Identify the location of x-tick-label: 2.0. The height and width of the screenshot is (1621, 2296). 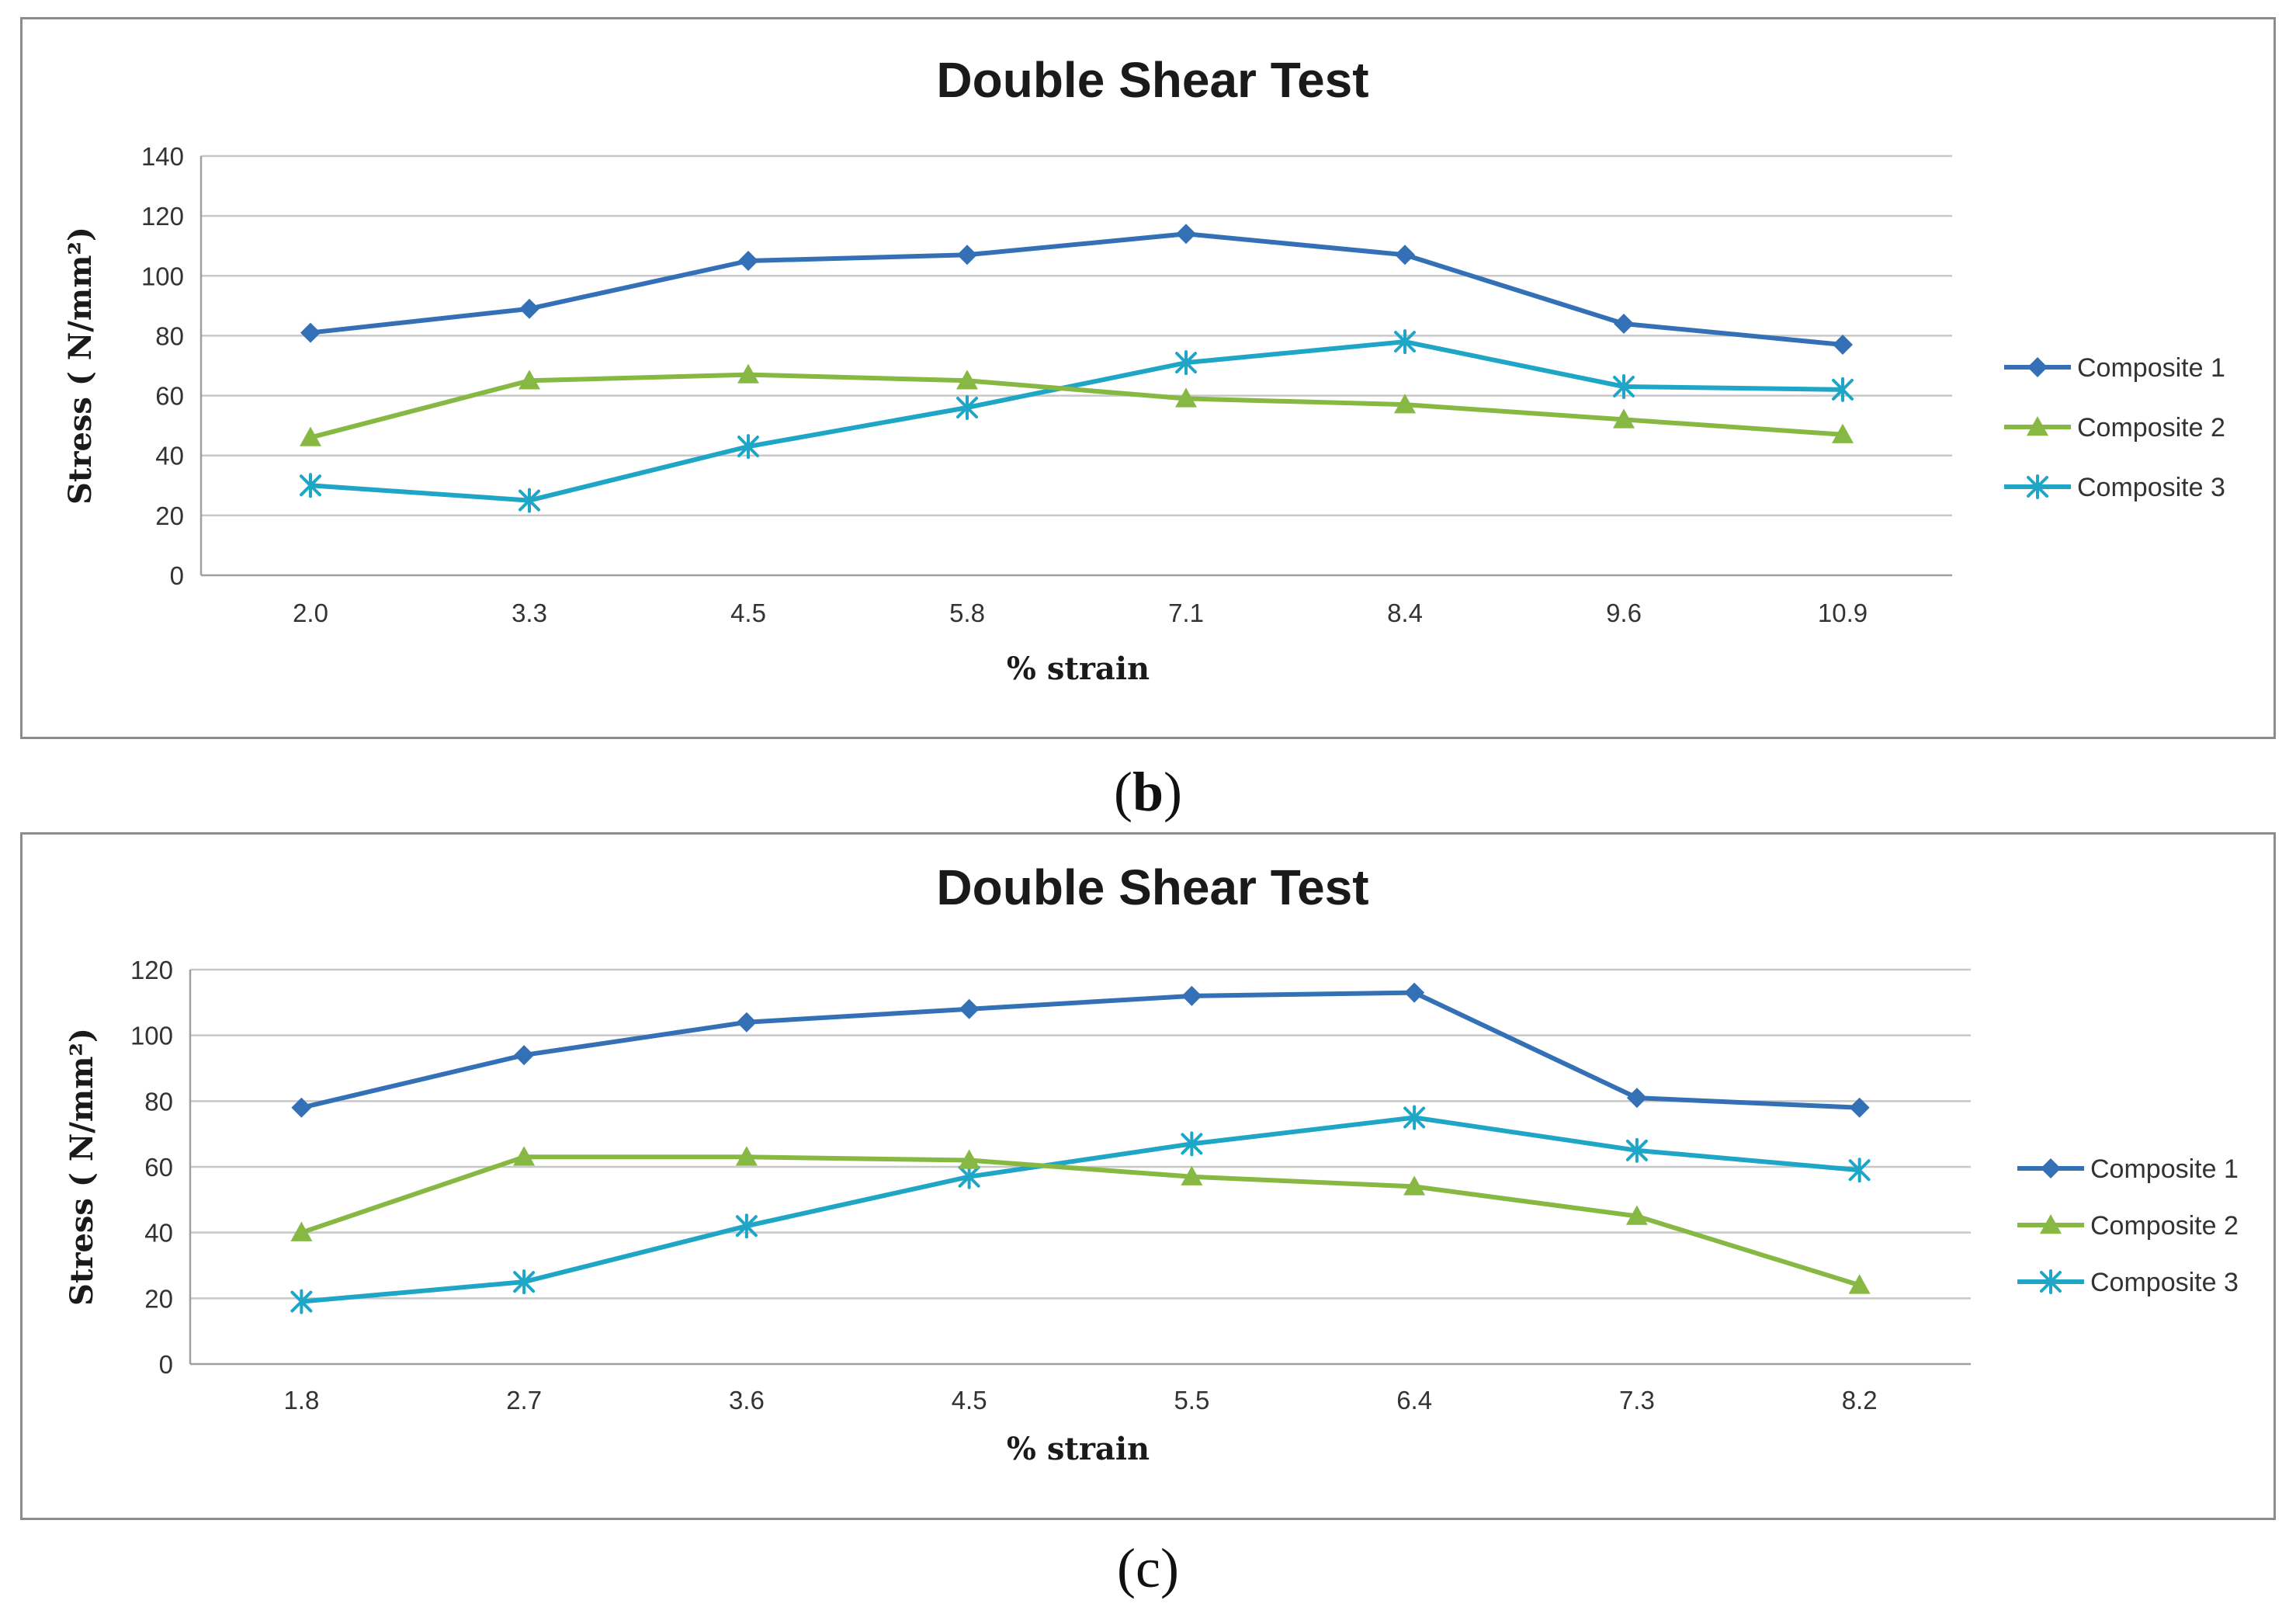
(310, 613).